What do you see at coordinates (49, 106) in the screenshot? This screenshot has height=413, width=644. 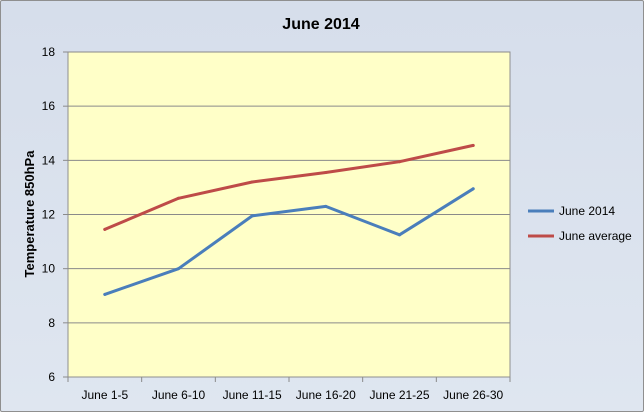 I see `y-tick-label: 16` at bounding box center [49, 106].